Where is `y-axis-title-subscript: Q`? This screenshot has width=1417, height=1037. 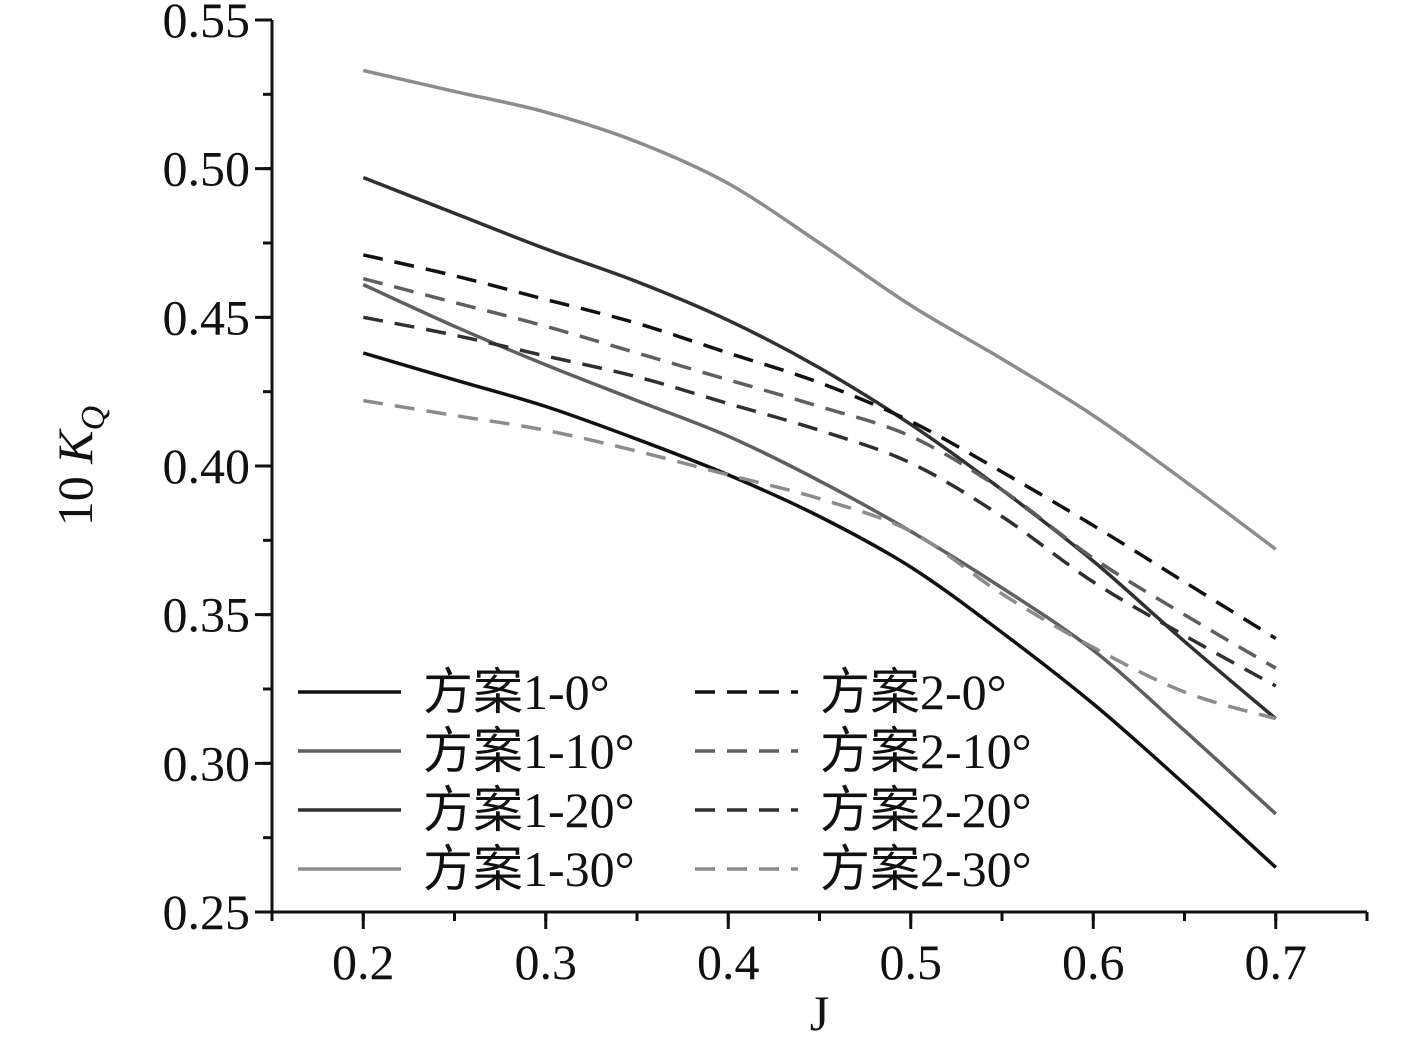
y-axis-title-subscript: Q is located at coordinates (93, 418).